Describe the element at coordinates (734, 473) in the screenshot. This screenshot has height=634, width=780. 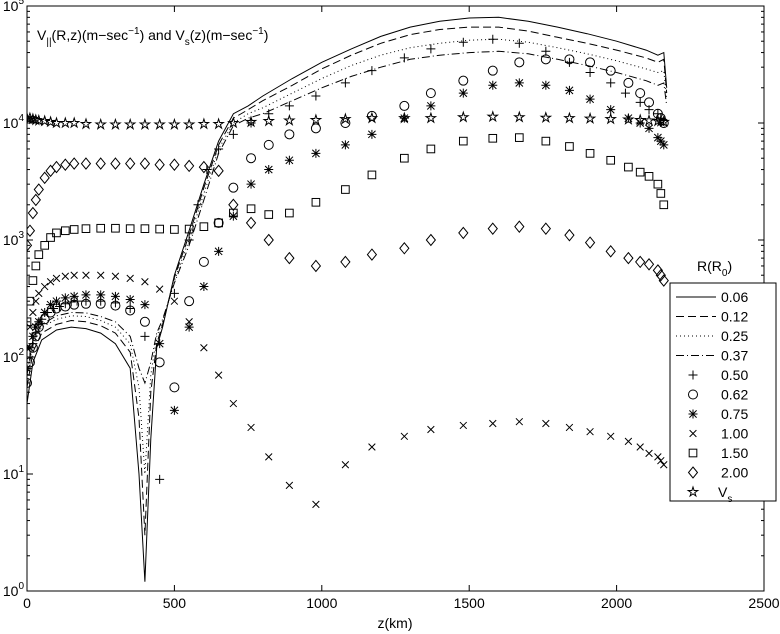
I see `legend-label: 2.00` at that location.